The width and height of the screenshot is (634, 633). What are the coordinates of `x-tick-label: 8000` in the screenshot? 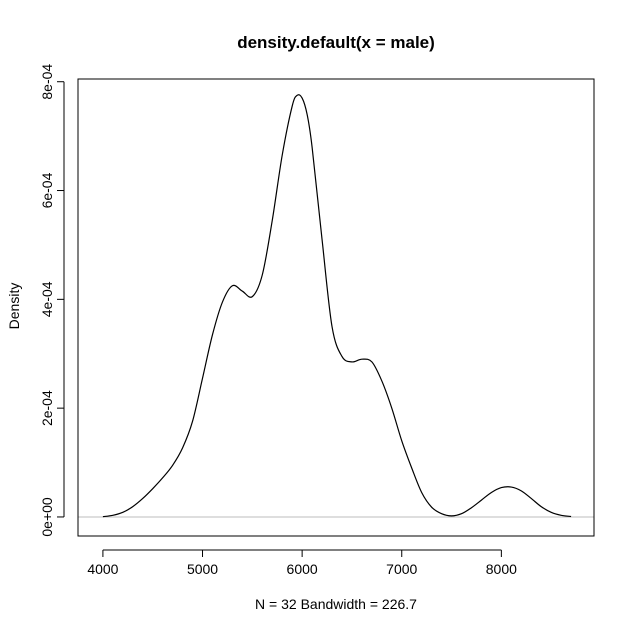 It's located at (501, 569).